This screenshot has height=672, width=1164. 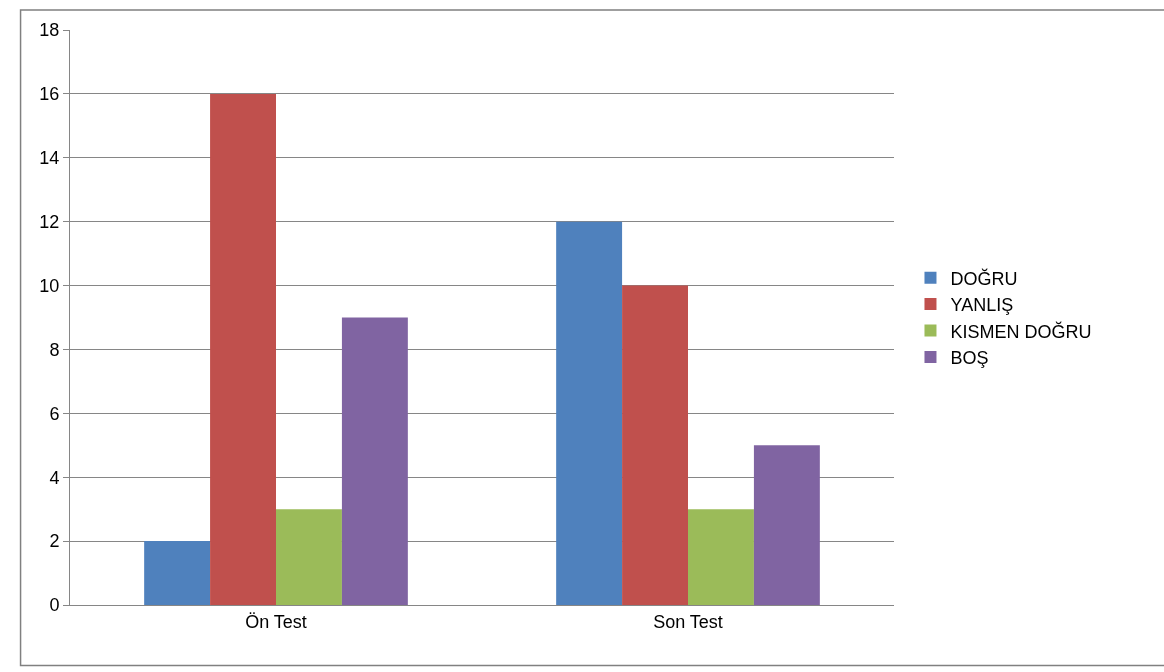 I want to click on legend-label: YANLIŞ, so click(x=982, y=305).